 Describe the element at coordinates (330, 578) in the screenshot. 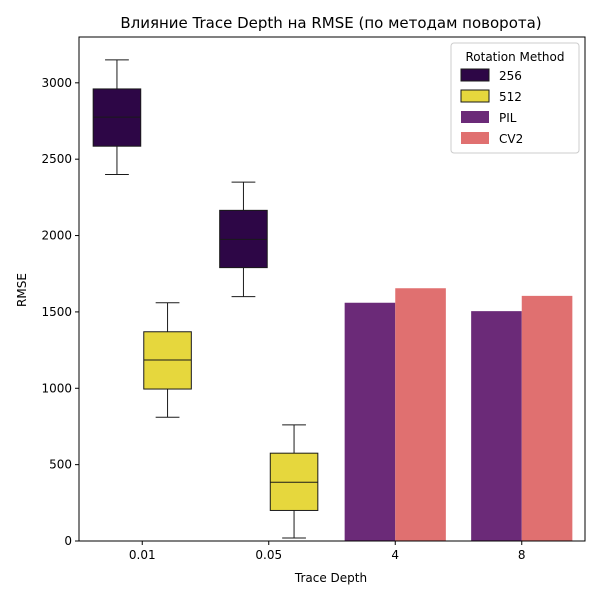

I see `x-axis-label: Trace Depth` at that location.